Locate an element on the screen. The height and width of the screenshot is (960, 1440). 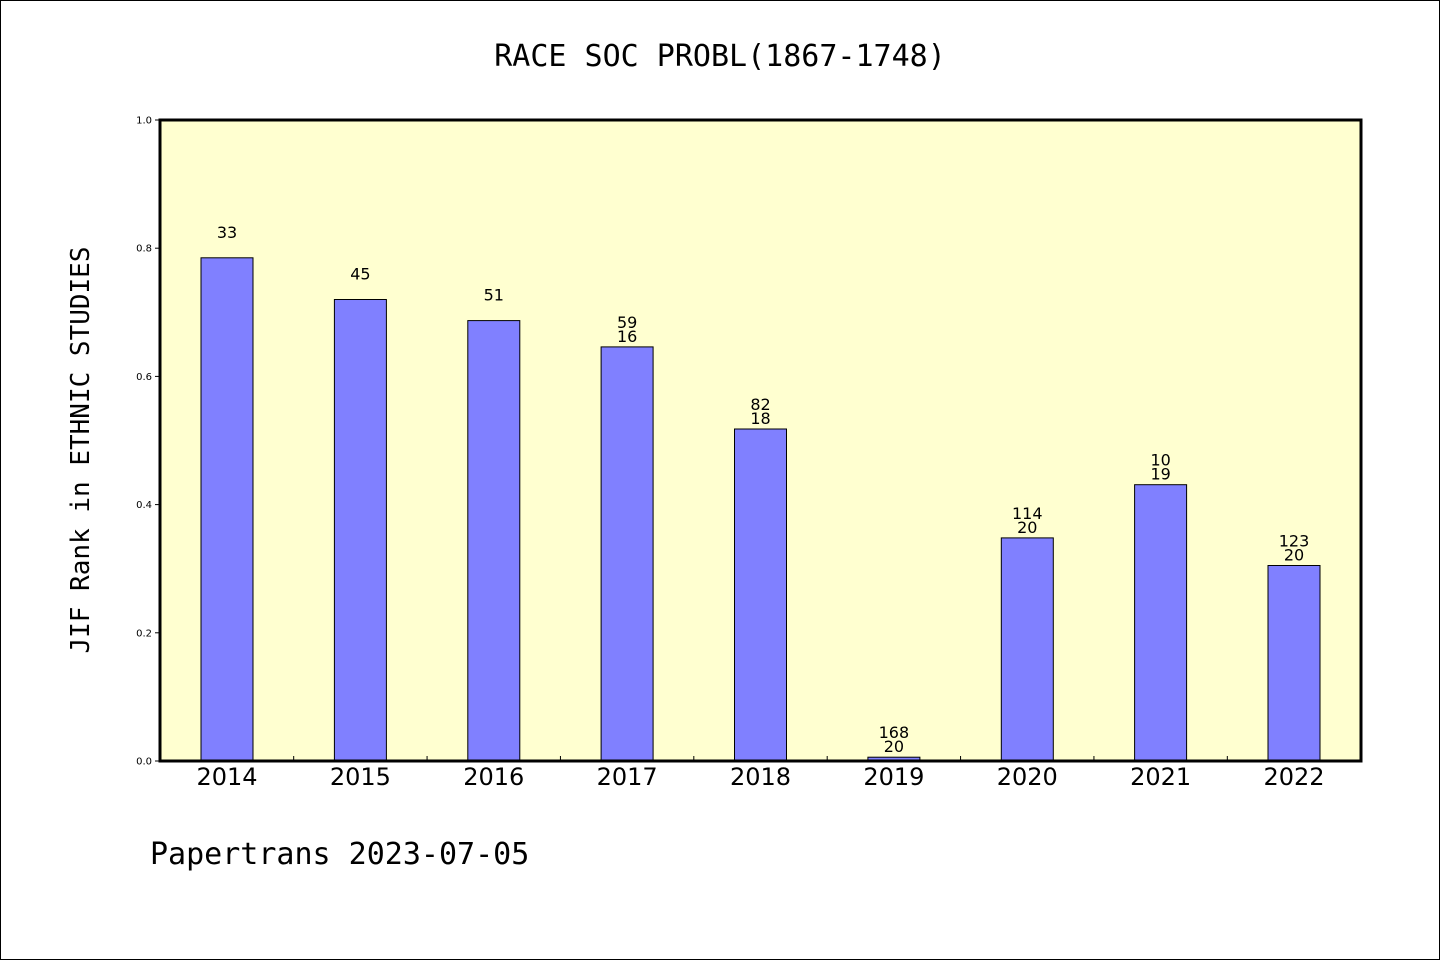
bar-label-bottom-2019: 20 is located at coordinates (894, 746).